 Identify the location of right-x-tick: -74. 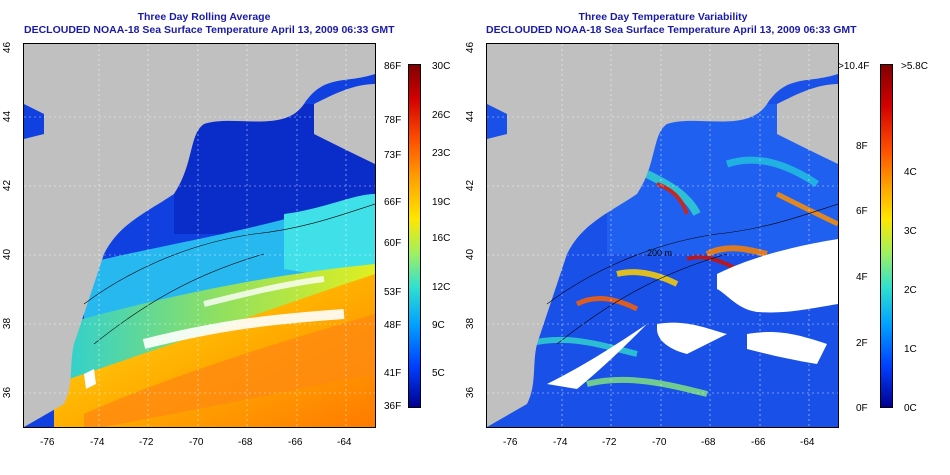
(560, 442).